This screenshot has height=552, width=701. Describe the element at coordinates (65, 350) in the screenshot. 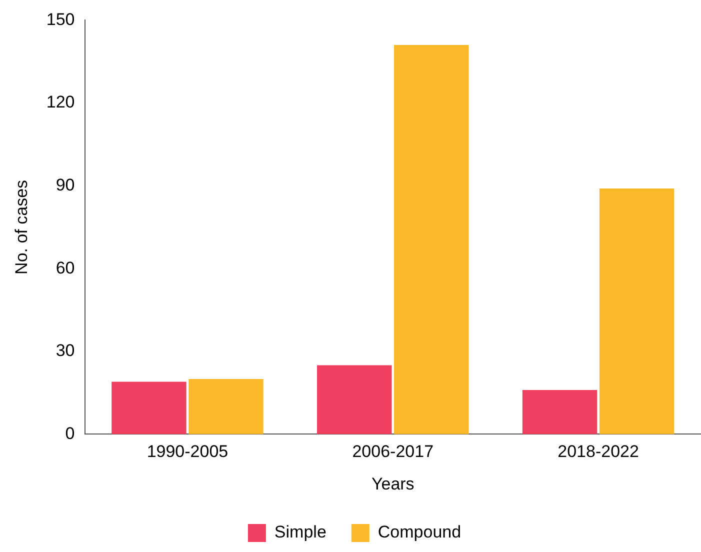

I see `y-tick-label: 30` at that location.